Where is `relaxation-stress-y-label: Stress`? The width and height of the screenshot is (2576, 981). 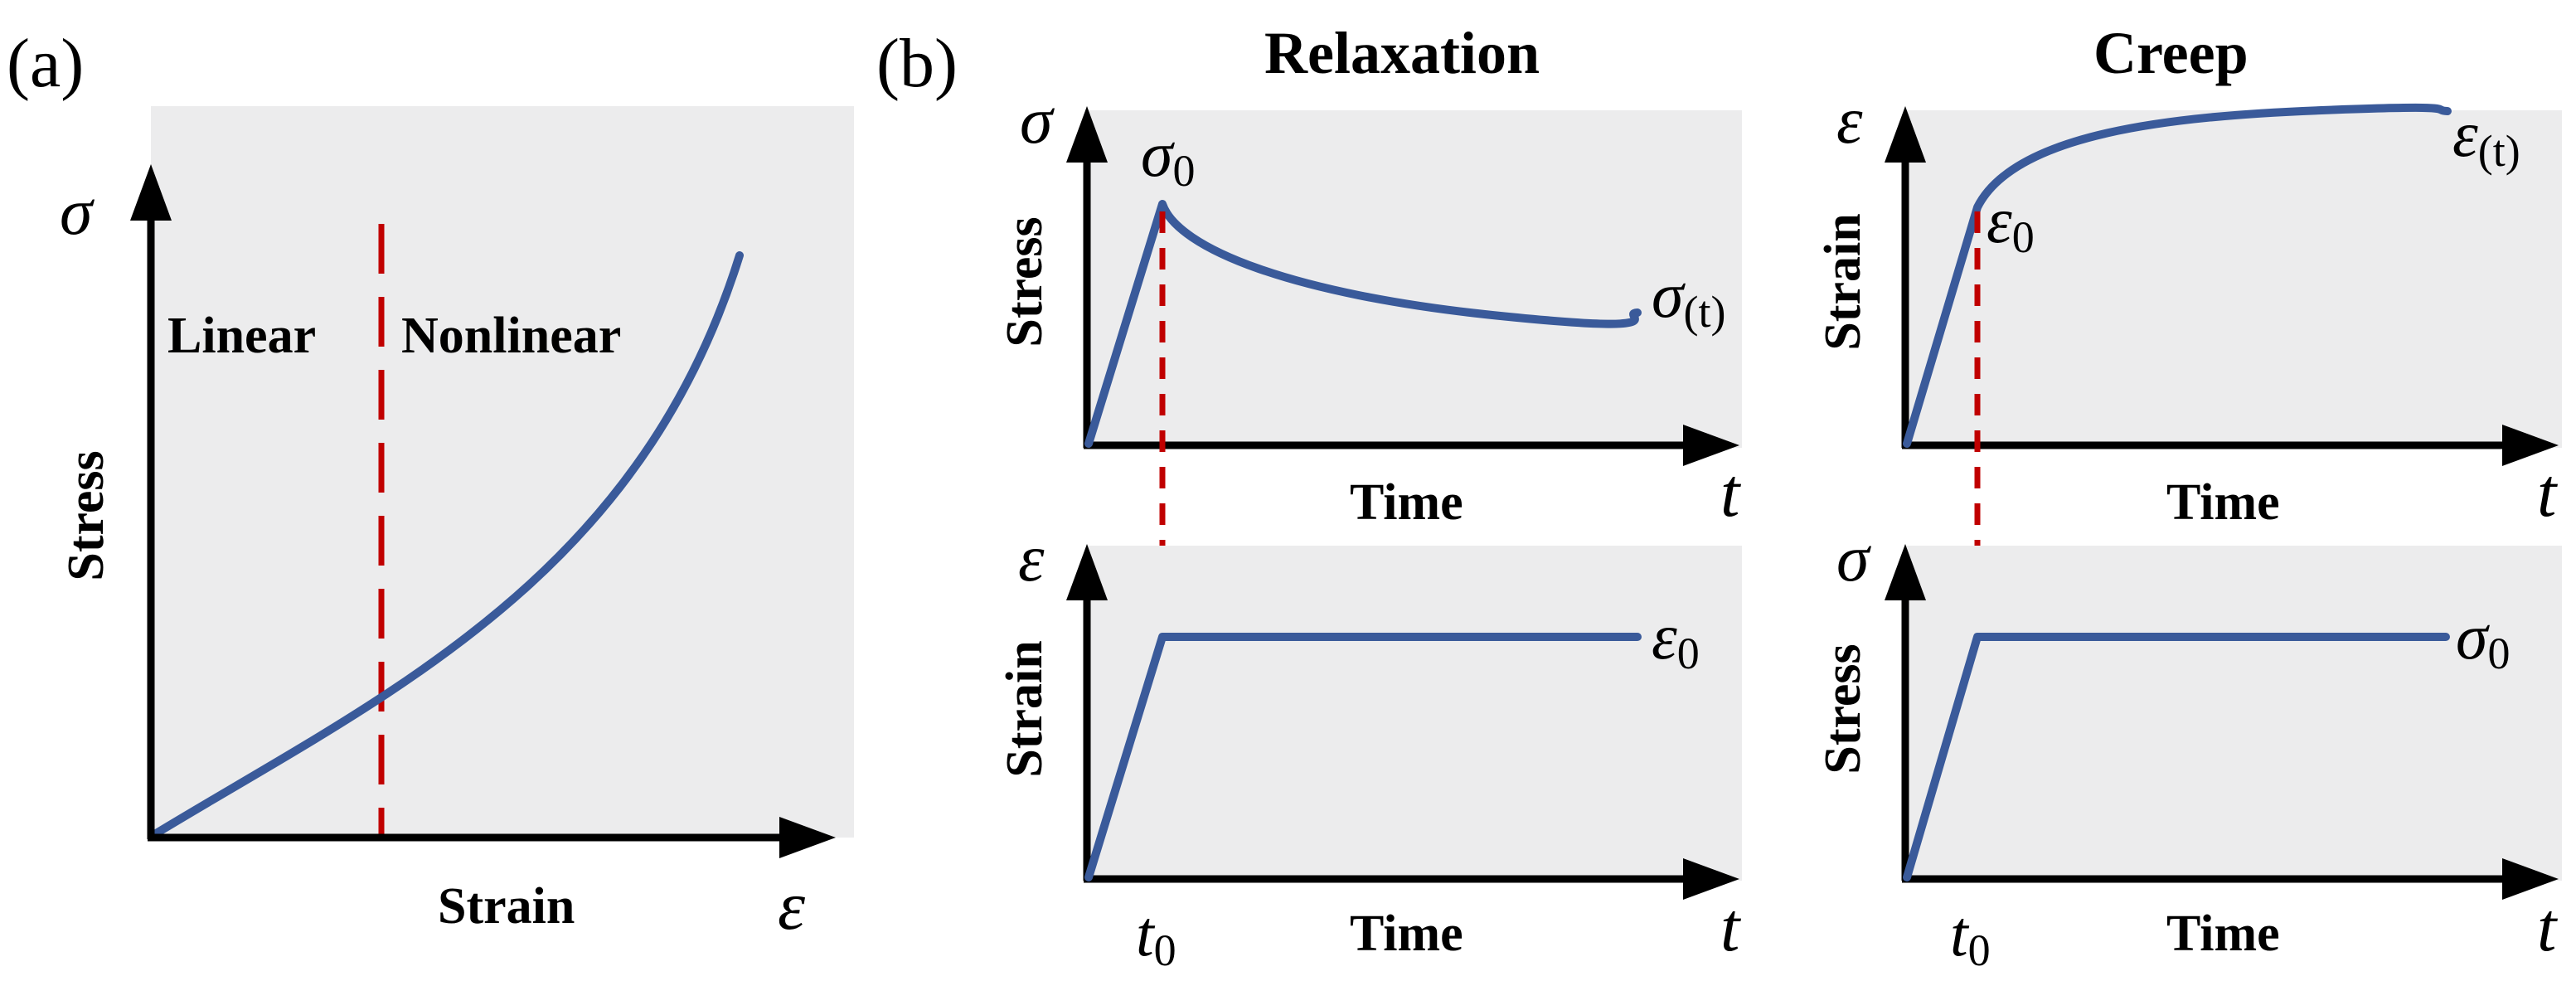 relaxation-stress-y-label: Stress is located at coordinates (1025, 281).